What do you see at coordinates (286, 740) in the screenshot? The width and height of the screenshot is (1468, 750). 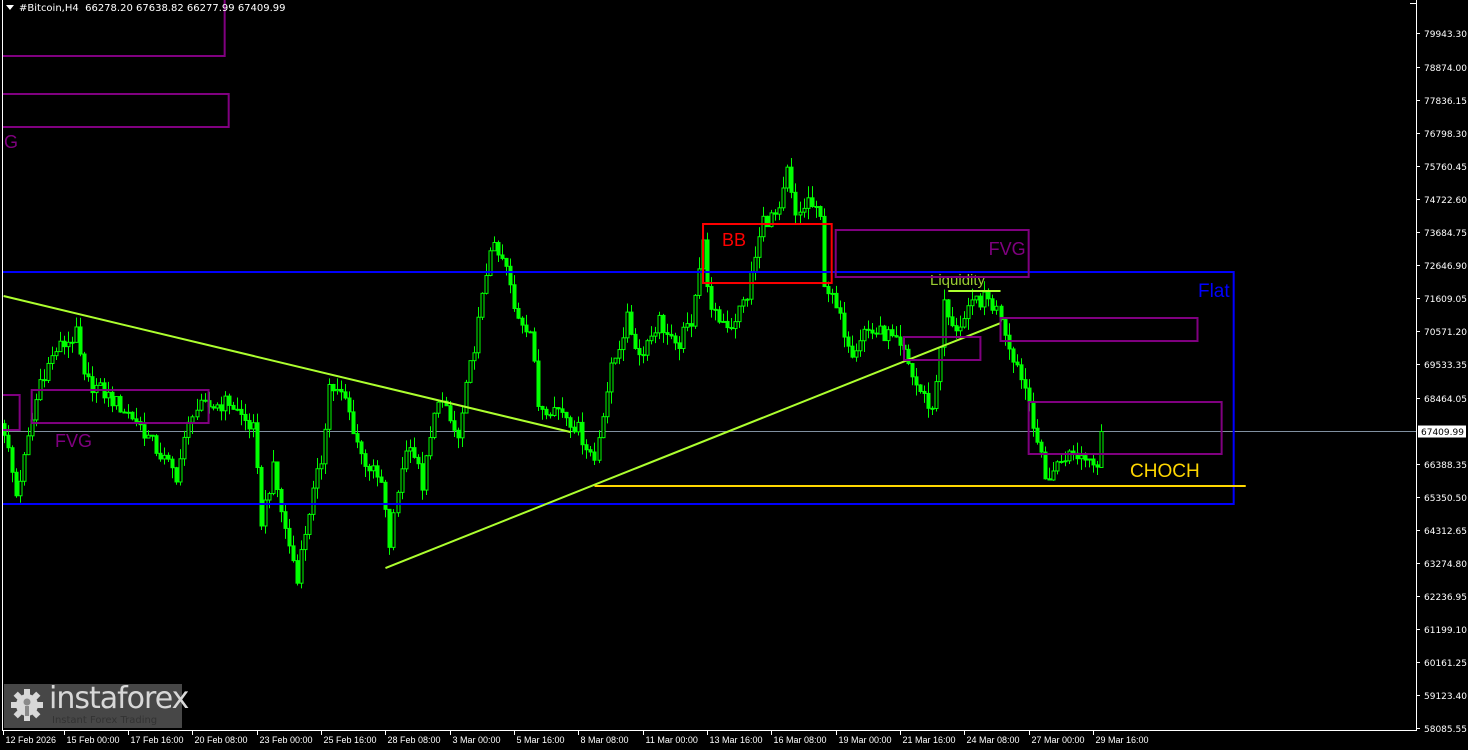 I see `x-tick-label: 23 Feb 00:00` at bounding box center [286, 740].